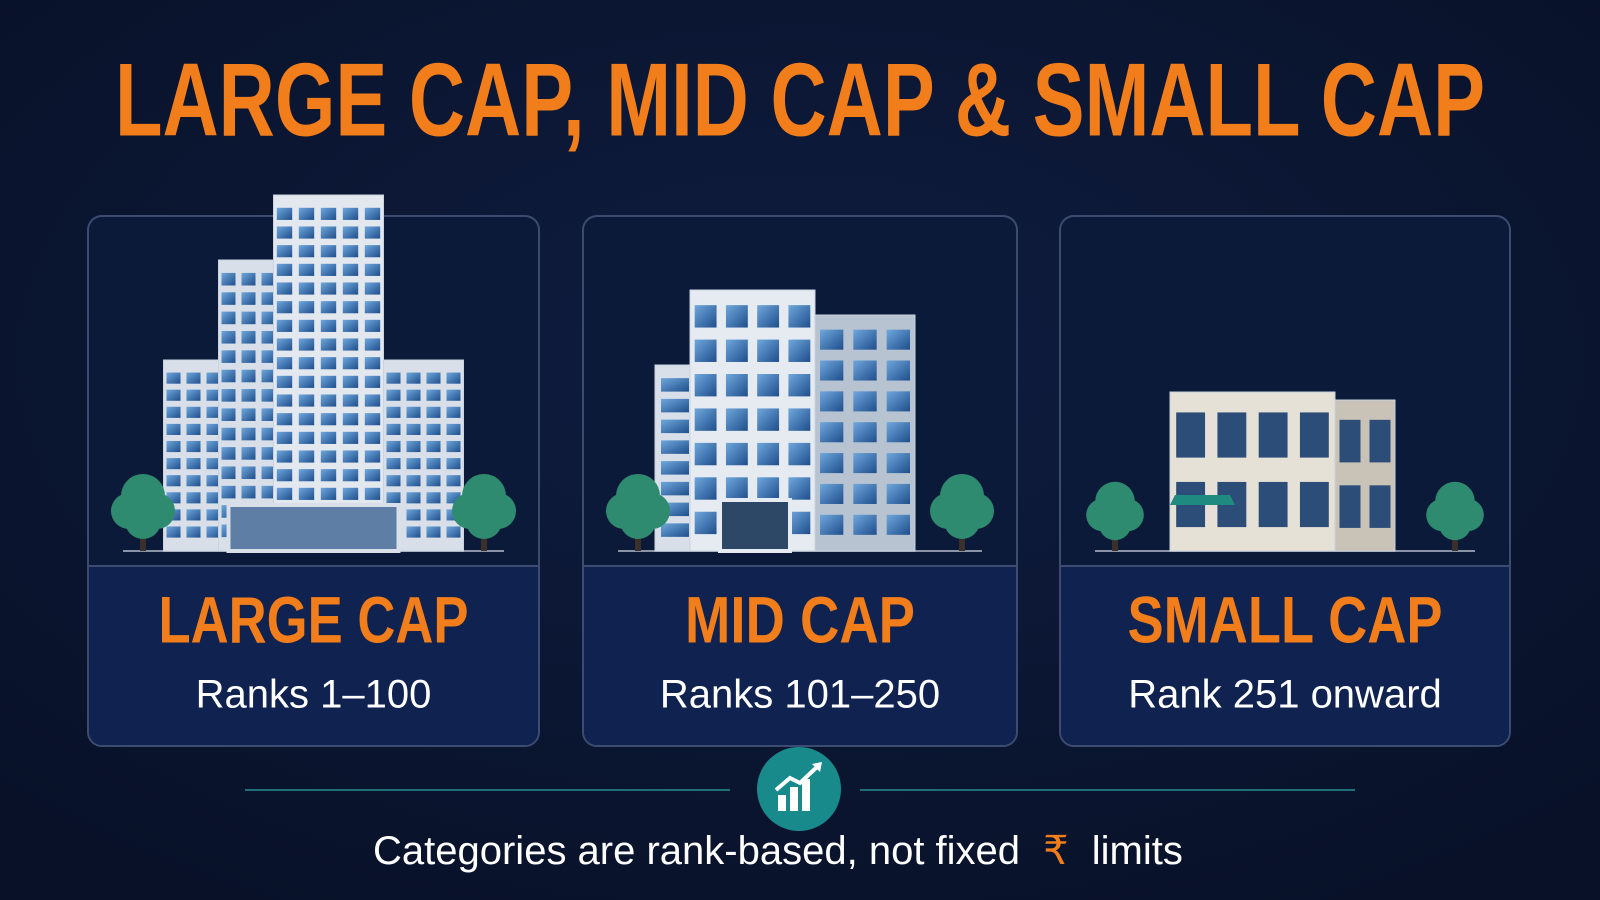 The height and width of the screenshot is (900, 1600). I want to click on card-range: Ranks 101–250, so click(800, 695).